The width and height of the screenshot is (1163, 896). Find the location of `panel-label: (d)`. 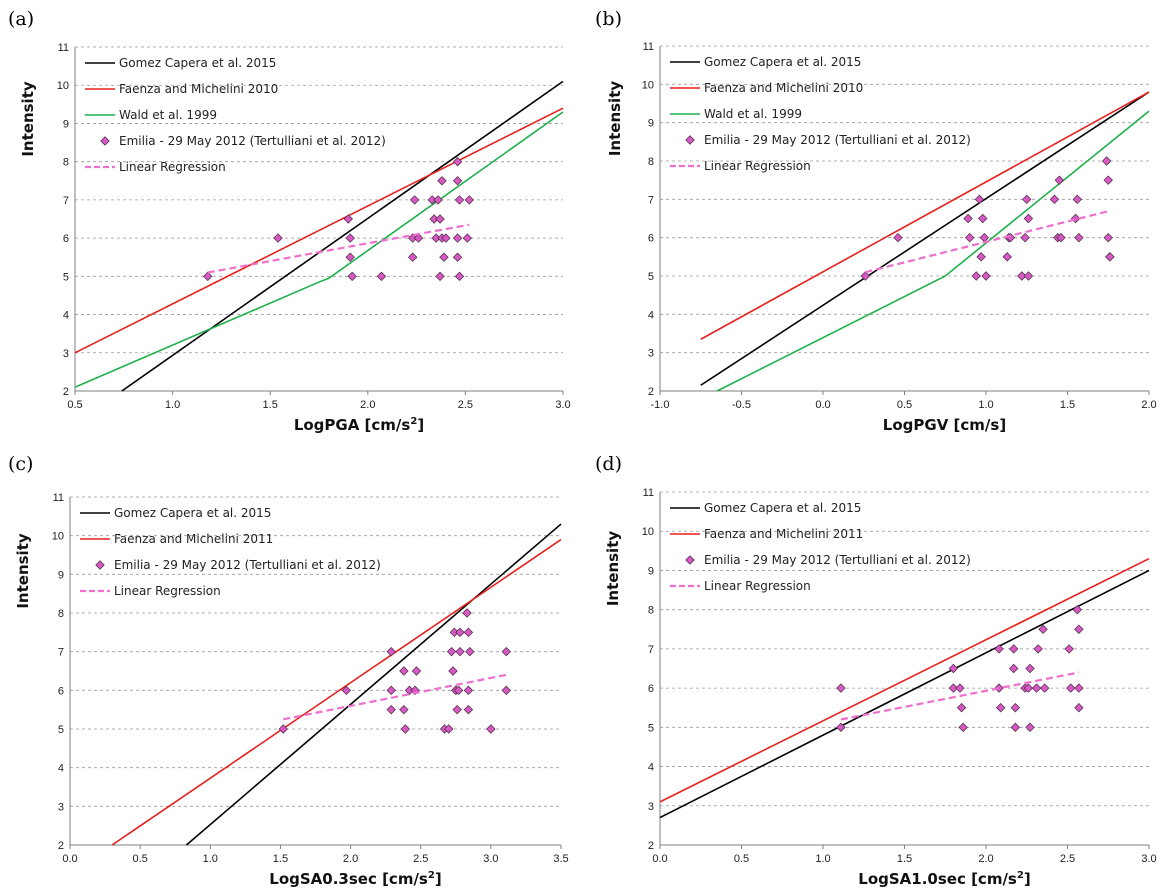

panel-label: (d) is located at coordinates (608, 464).